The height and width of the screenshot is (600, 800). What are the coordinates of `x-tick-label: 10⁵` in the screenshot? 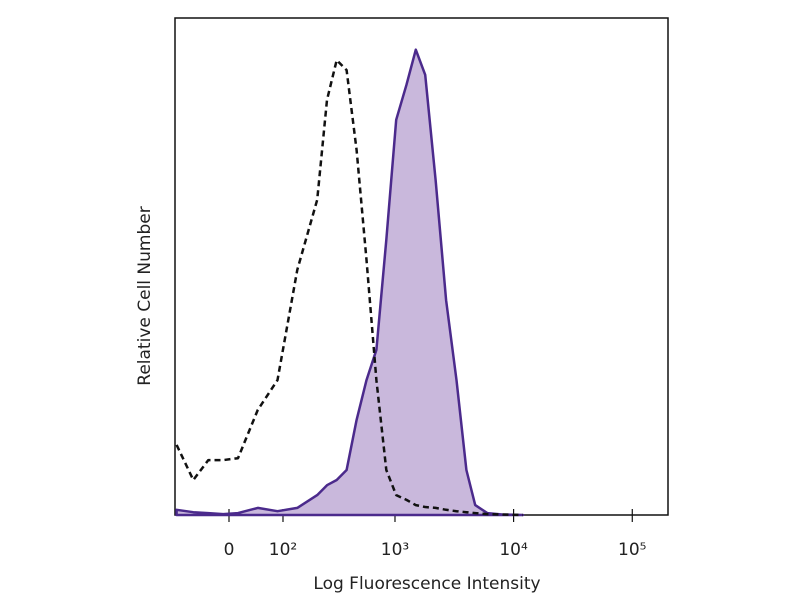 It's located at (632, 550).